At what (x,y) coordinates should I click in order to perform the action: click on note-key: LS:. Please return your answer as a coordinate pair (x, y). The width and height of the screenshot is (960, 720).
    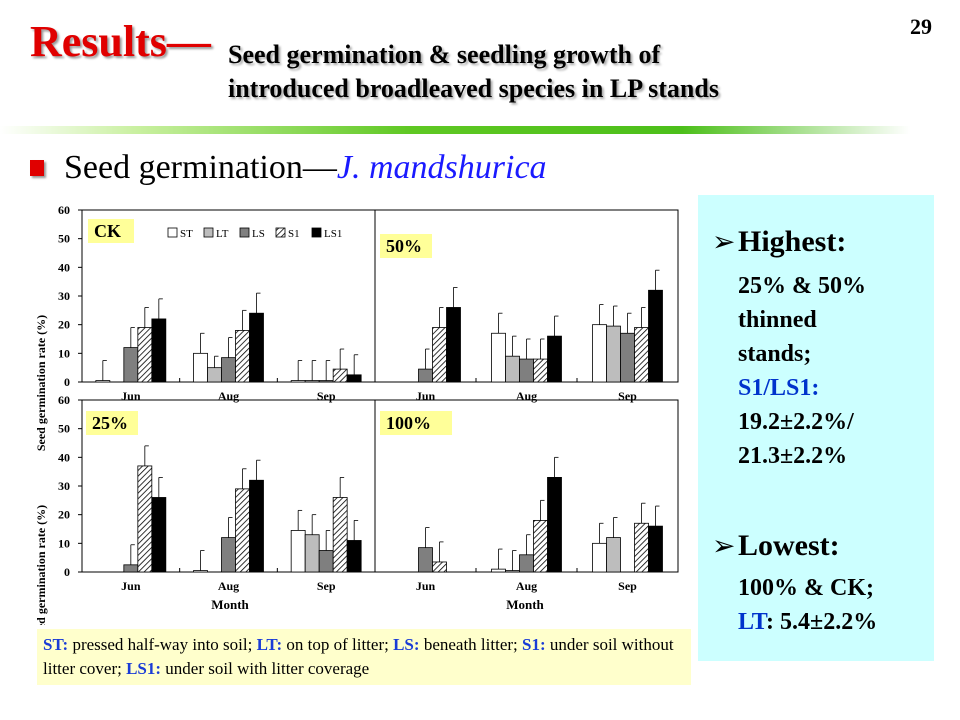
    Looking at the image, I should click on (406, 644).